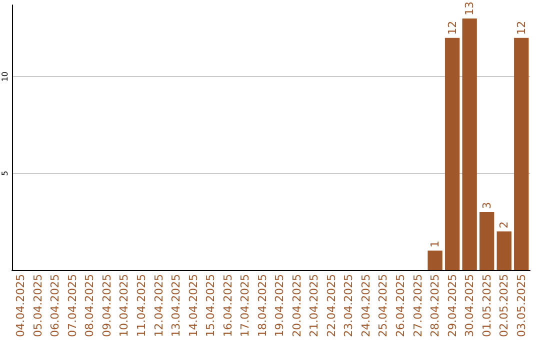 This screenshot has height=340, width=540. I want to click on y-tick-label: 5, so click(5, 173).